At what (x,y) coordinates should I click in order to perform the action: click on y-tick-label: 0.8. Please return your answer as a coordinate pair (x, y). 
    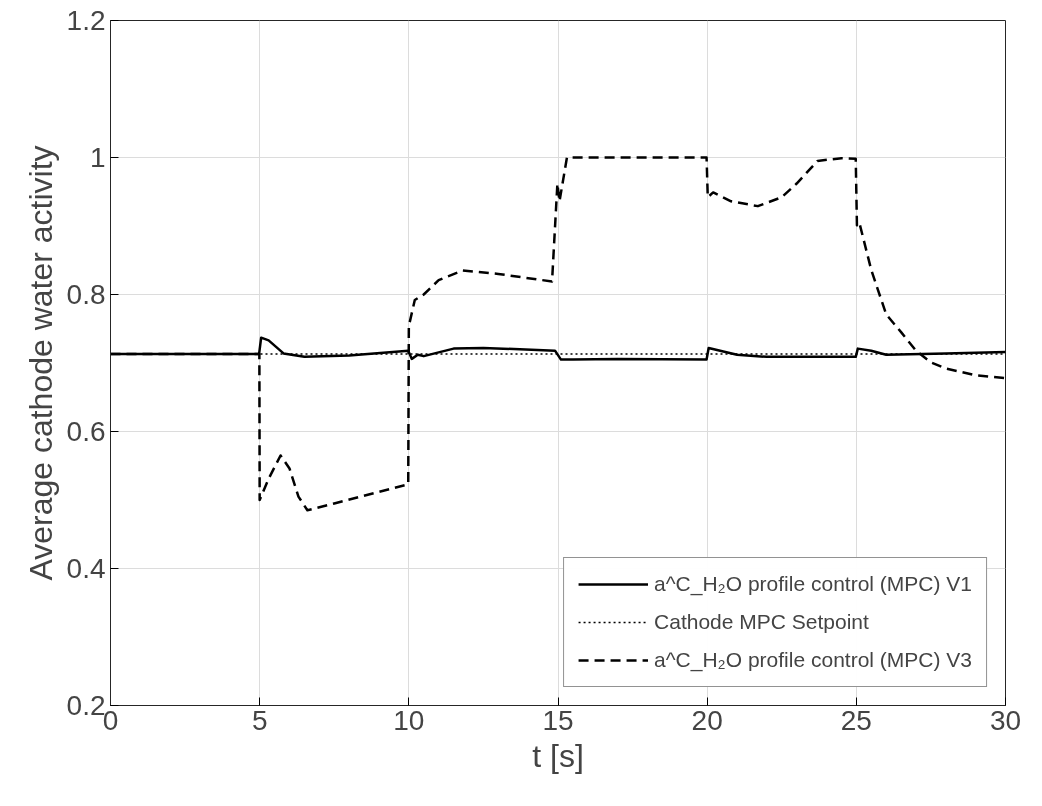
    Looking at the image, I should click on (86, 294).